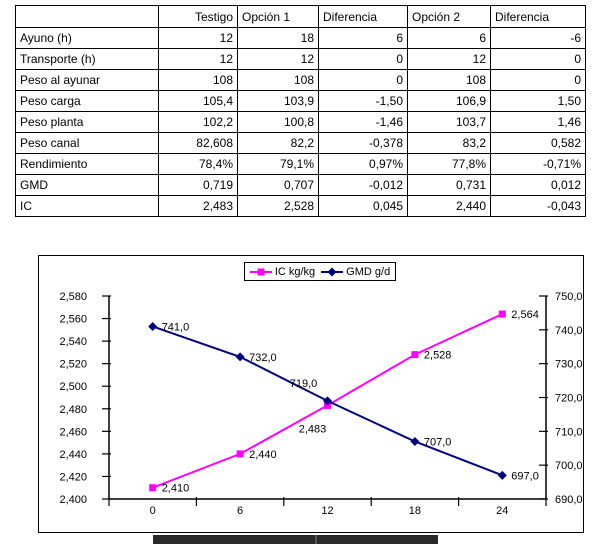 The image size is (601, 544). Describe the element at coordinates (568, 331) in the screenshot. I see `svg-text: 740,0` at that location.